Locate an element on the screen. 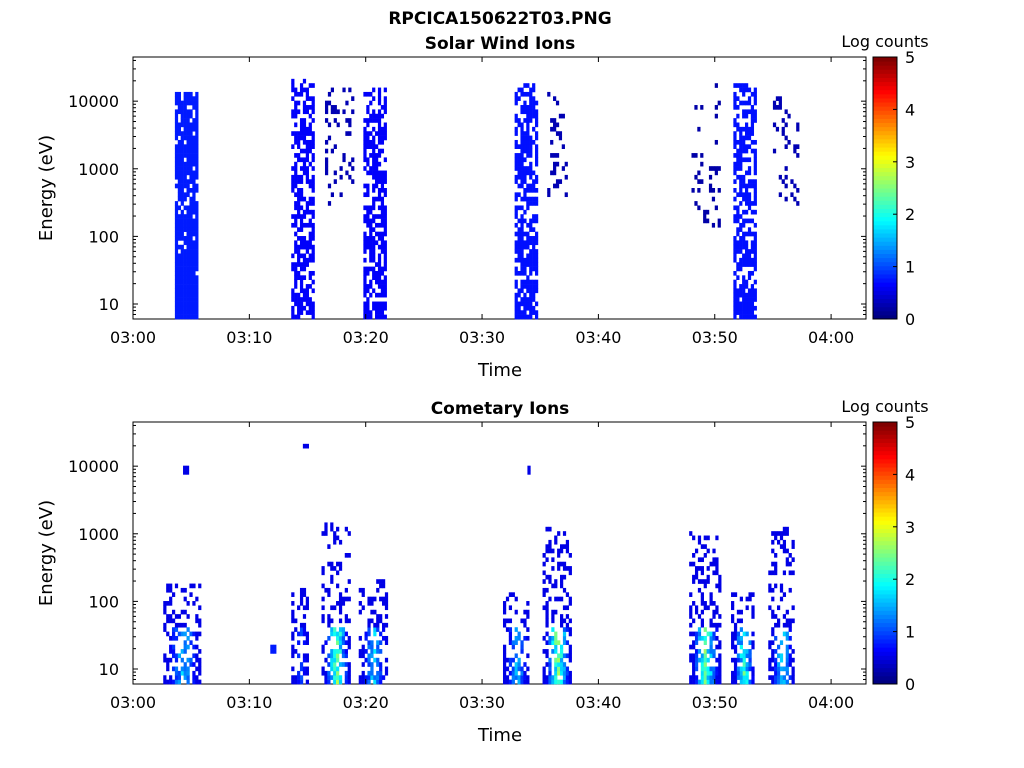 Image resolution: width=1024 pixels, height=768 pixels. y-tick-label: 100 is located at coordinates (103, 236).